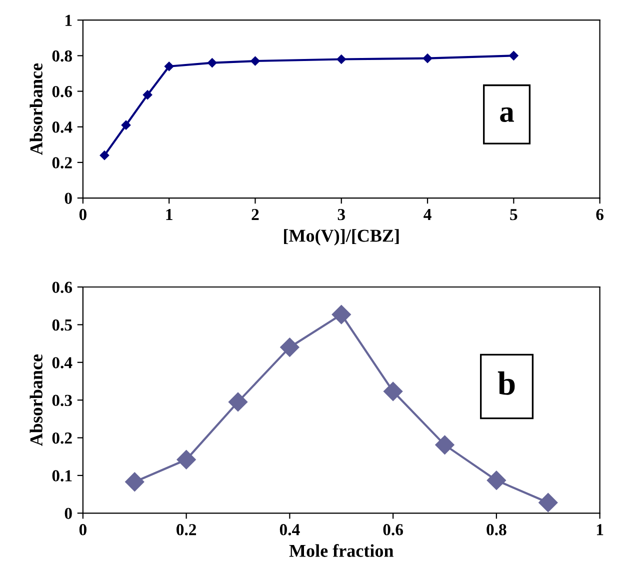 This screenshot has width=619, height=574. Describe the element at coordinates (507, 114) in the screenshot. I see `annotation: a` at that location.